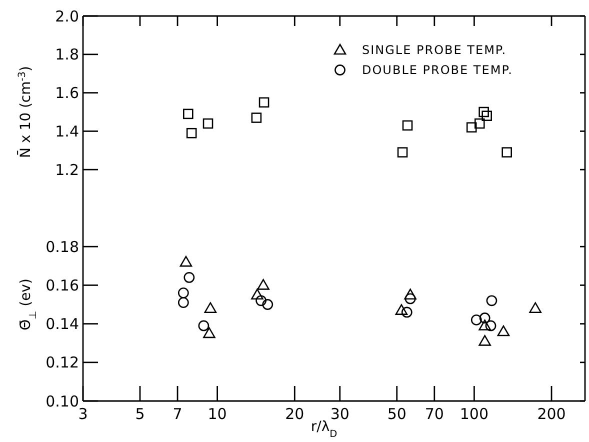 The height and width of the screenshot is (442, 589). Describe the element at coordinates (177, 414) in the screenshot. I see `x-tick-label: 7` at that location.